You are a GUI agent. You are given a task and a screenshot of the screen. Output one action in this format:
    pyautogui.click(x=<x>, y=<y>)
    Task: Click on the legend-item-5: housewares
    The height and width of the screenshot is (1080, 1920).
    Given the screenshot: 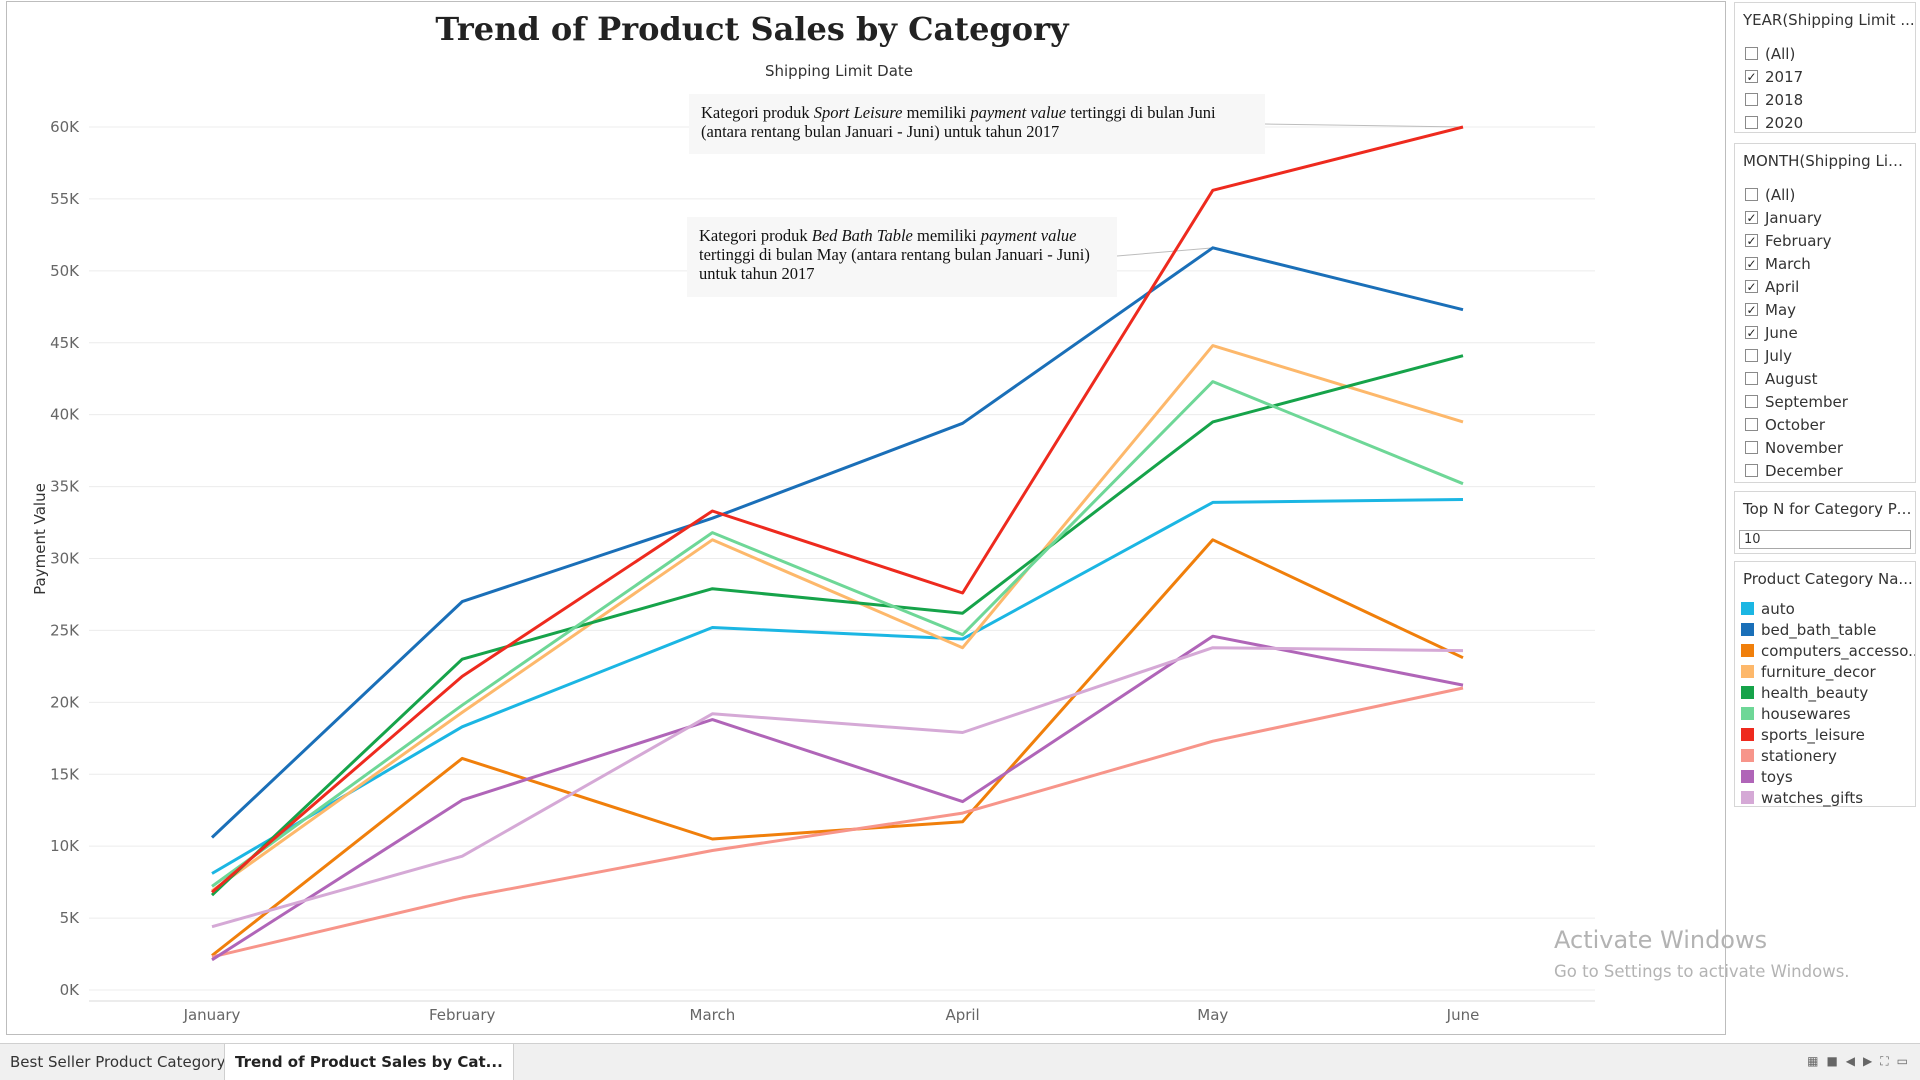 What is the action you would take?
    pyautogui.click(x=1825, y=713)
    